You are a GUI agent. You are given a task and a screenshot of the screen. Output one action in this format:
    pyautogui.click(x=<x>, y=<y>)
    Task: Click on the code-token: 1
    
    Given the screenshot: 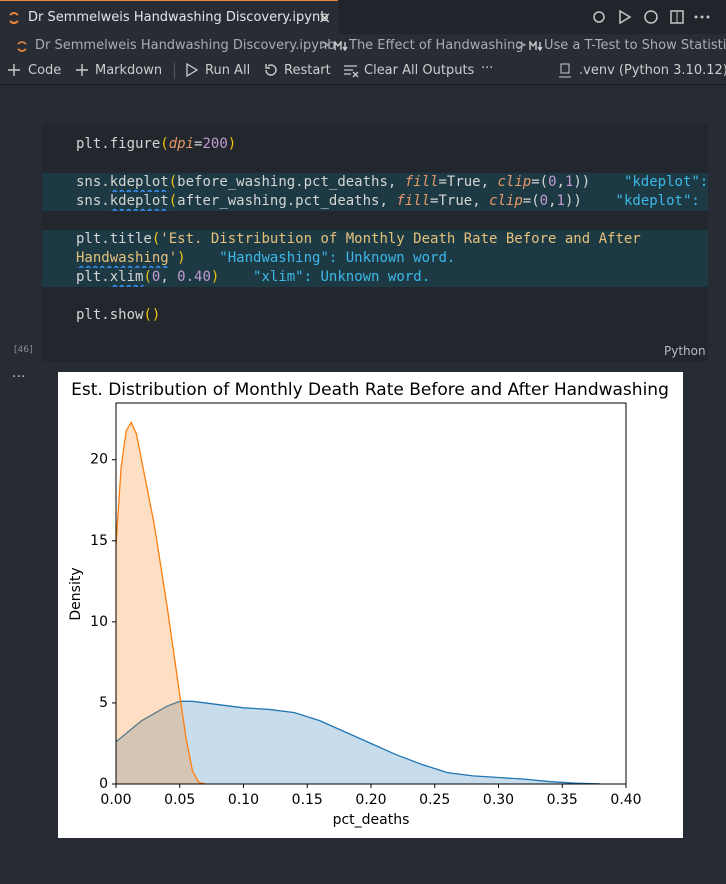 What is the action you would take?
    pyautogui.click(x=560, y=201)
    